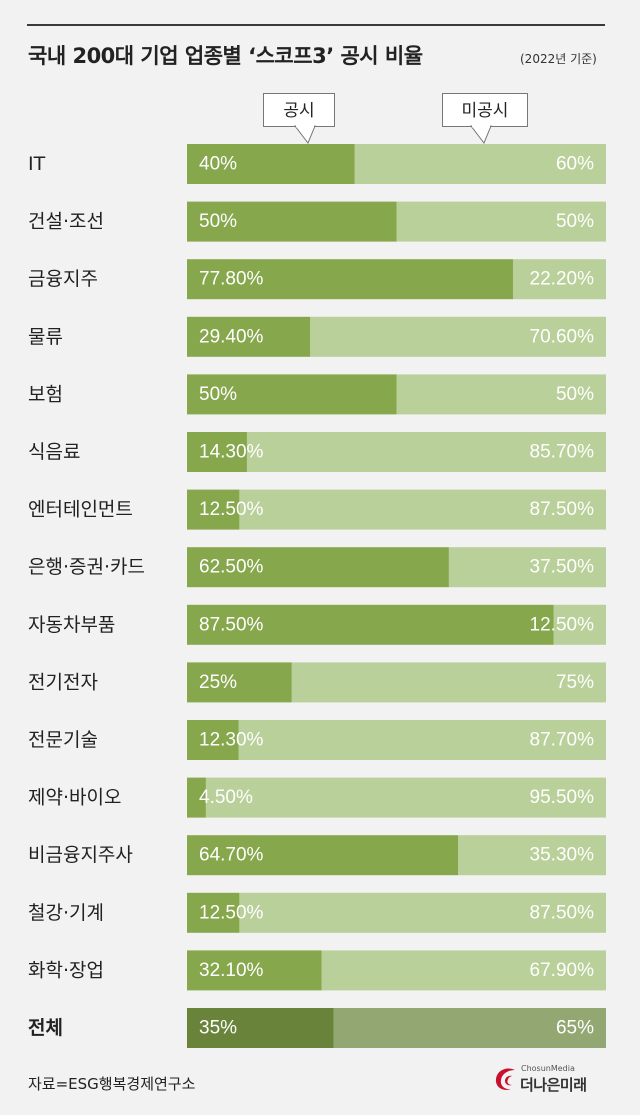 The image size is (640, 1115). I want to click on data-label-undisclosed: 65%, so click(575, 1028).